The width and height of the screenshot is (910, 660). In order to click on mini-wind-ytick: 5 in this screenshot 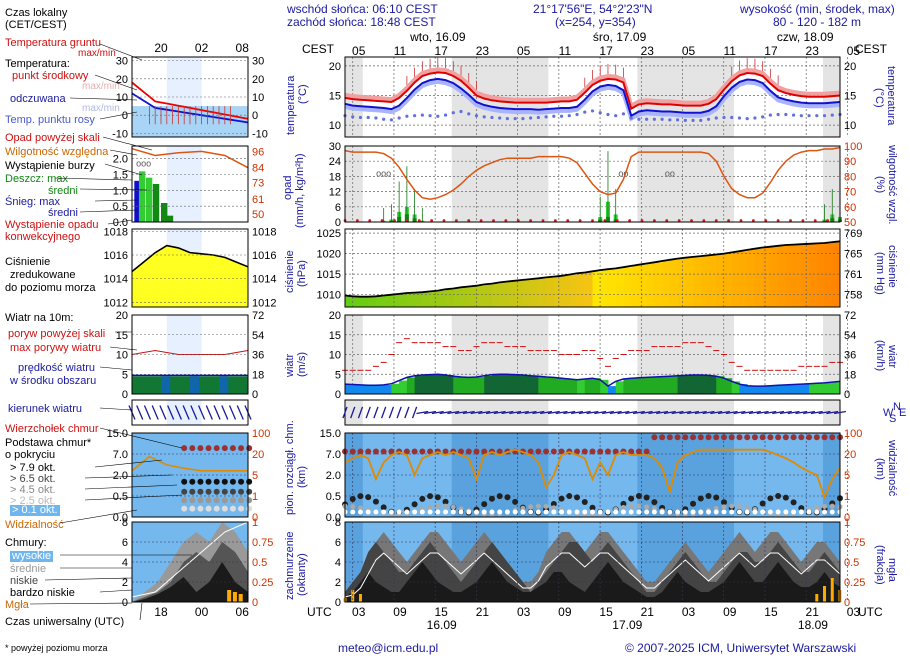, I will do `click(125, 375)`.